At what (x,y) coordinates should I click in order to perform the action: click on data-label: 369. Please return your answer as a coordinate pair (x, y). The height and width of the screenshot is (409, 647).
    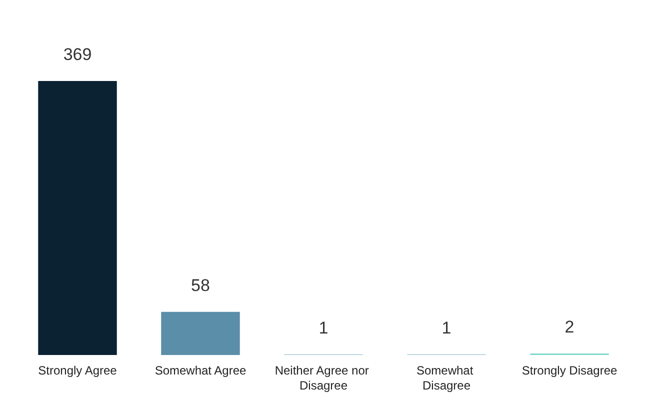
    Looking at the image, I should click on (77, 54).